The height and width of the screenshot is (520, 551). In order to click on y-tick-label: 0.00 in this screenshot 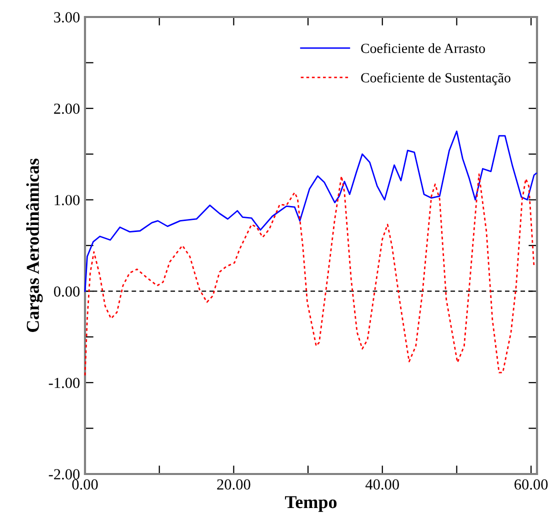, I will do `click(67, 291)`.